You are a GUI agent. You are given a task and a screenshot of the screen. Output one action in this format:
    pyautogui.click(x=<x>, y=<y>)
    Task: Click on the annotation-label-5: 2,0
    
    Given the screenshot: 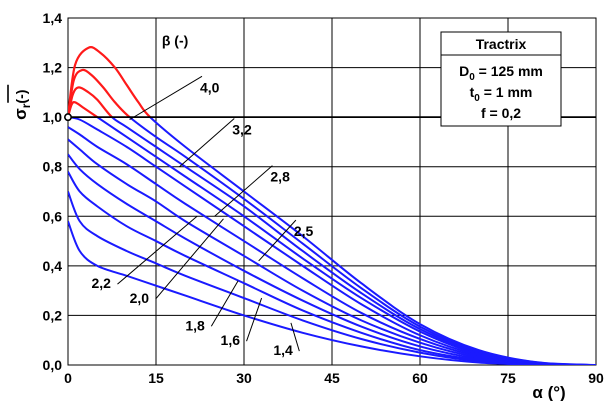 What is the action you would take?
    pyautogui.click(x=140, y=298)
    